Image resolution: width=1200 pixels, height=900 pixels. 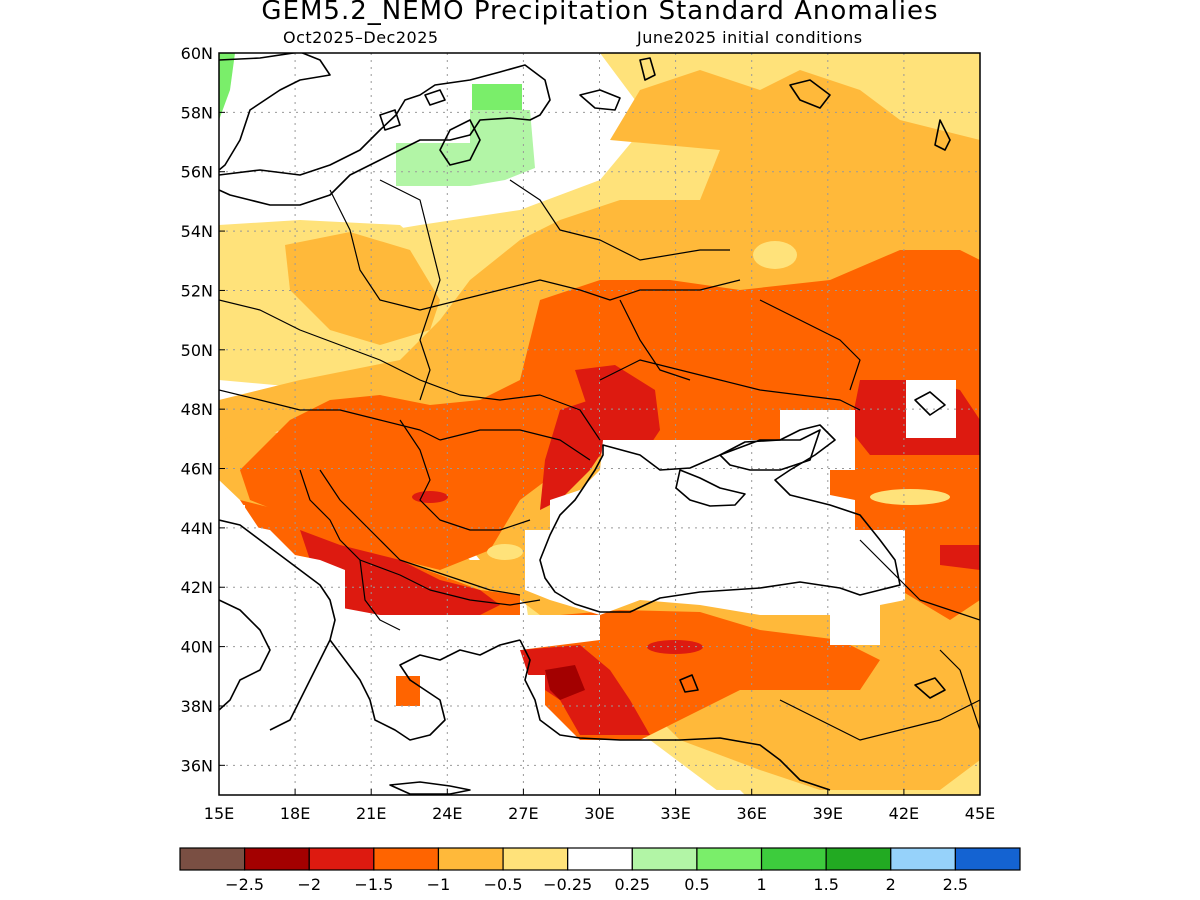 What do you see at coordinates (955, 884) in the screenshot?
I see `colorbar-label: 2.5` at bounding box center [955, 884].